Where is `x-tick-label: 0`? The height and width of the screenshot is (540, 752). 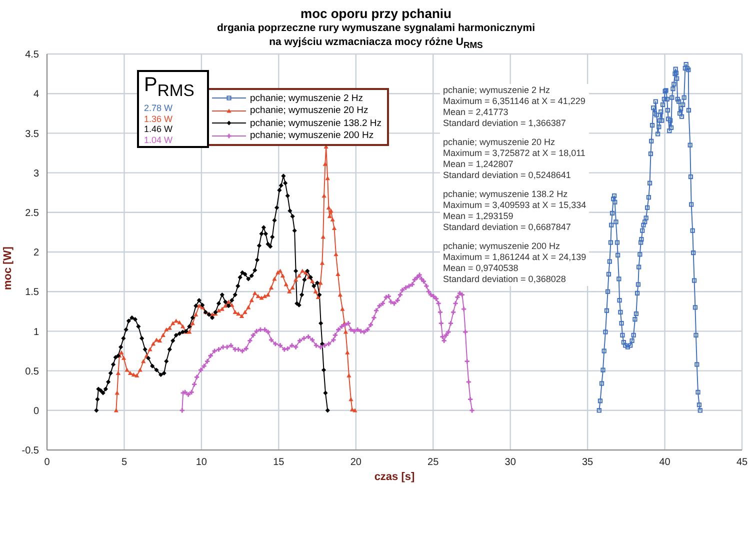
x-tick-label: 0 is located at coordinates (47, 462).